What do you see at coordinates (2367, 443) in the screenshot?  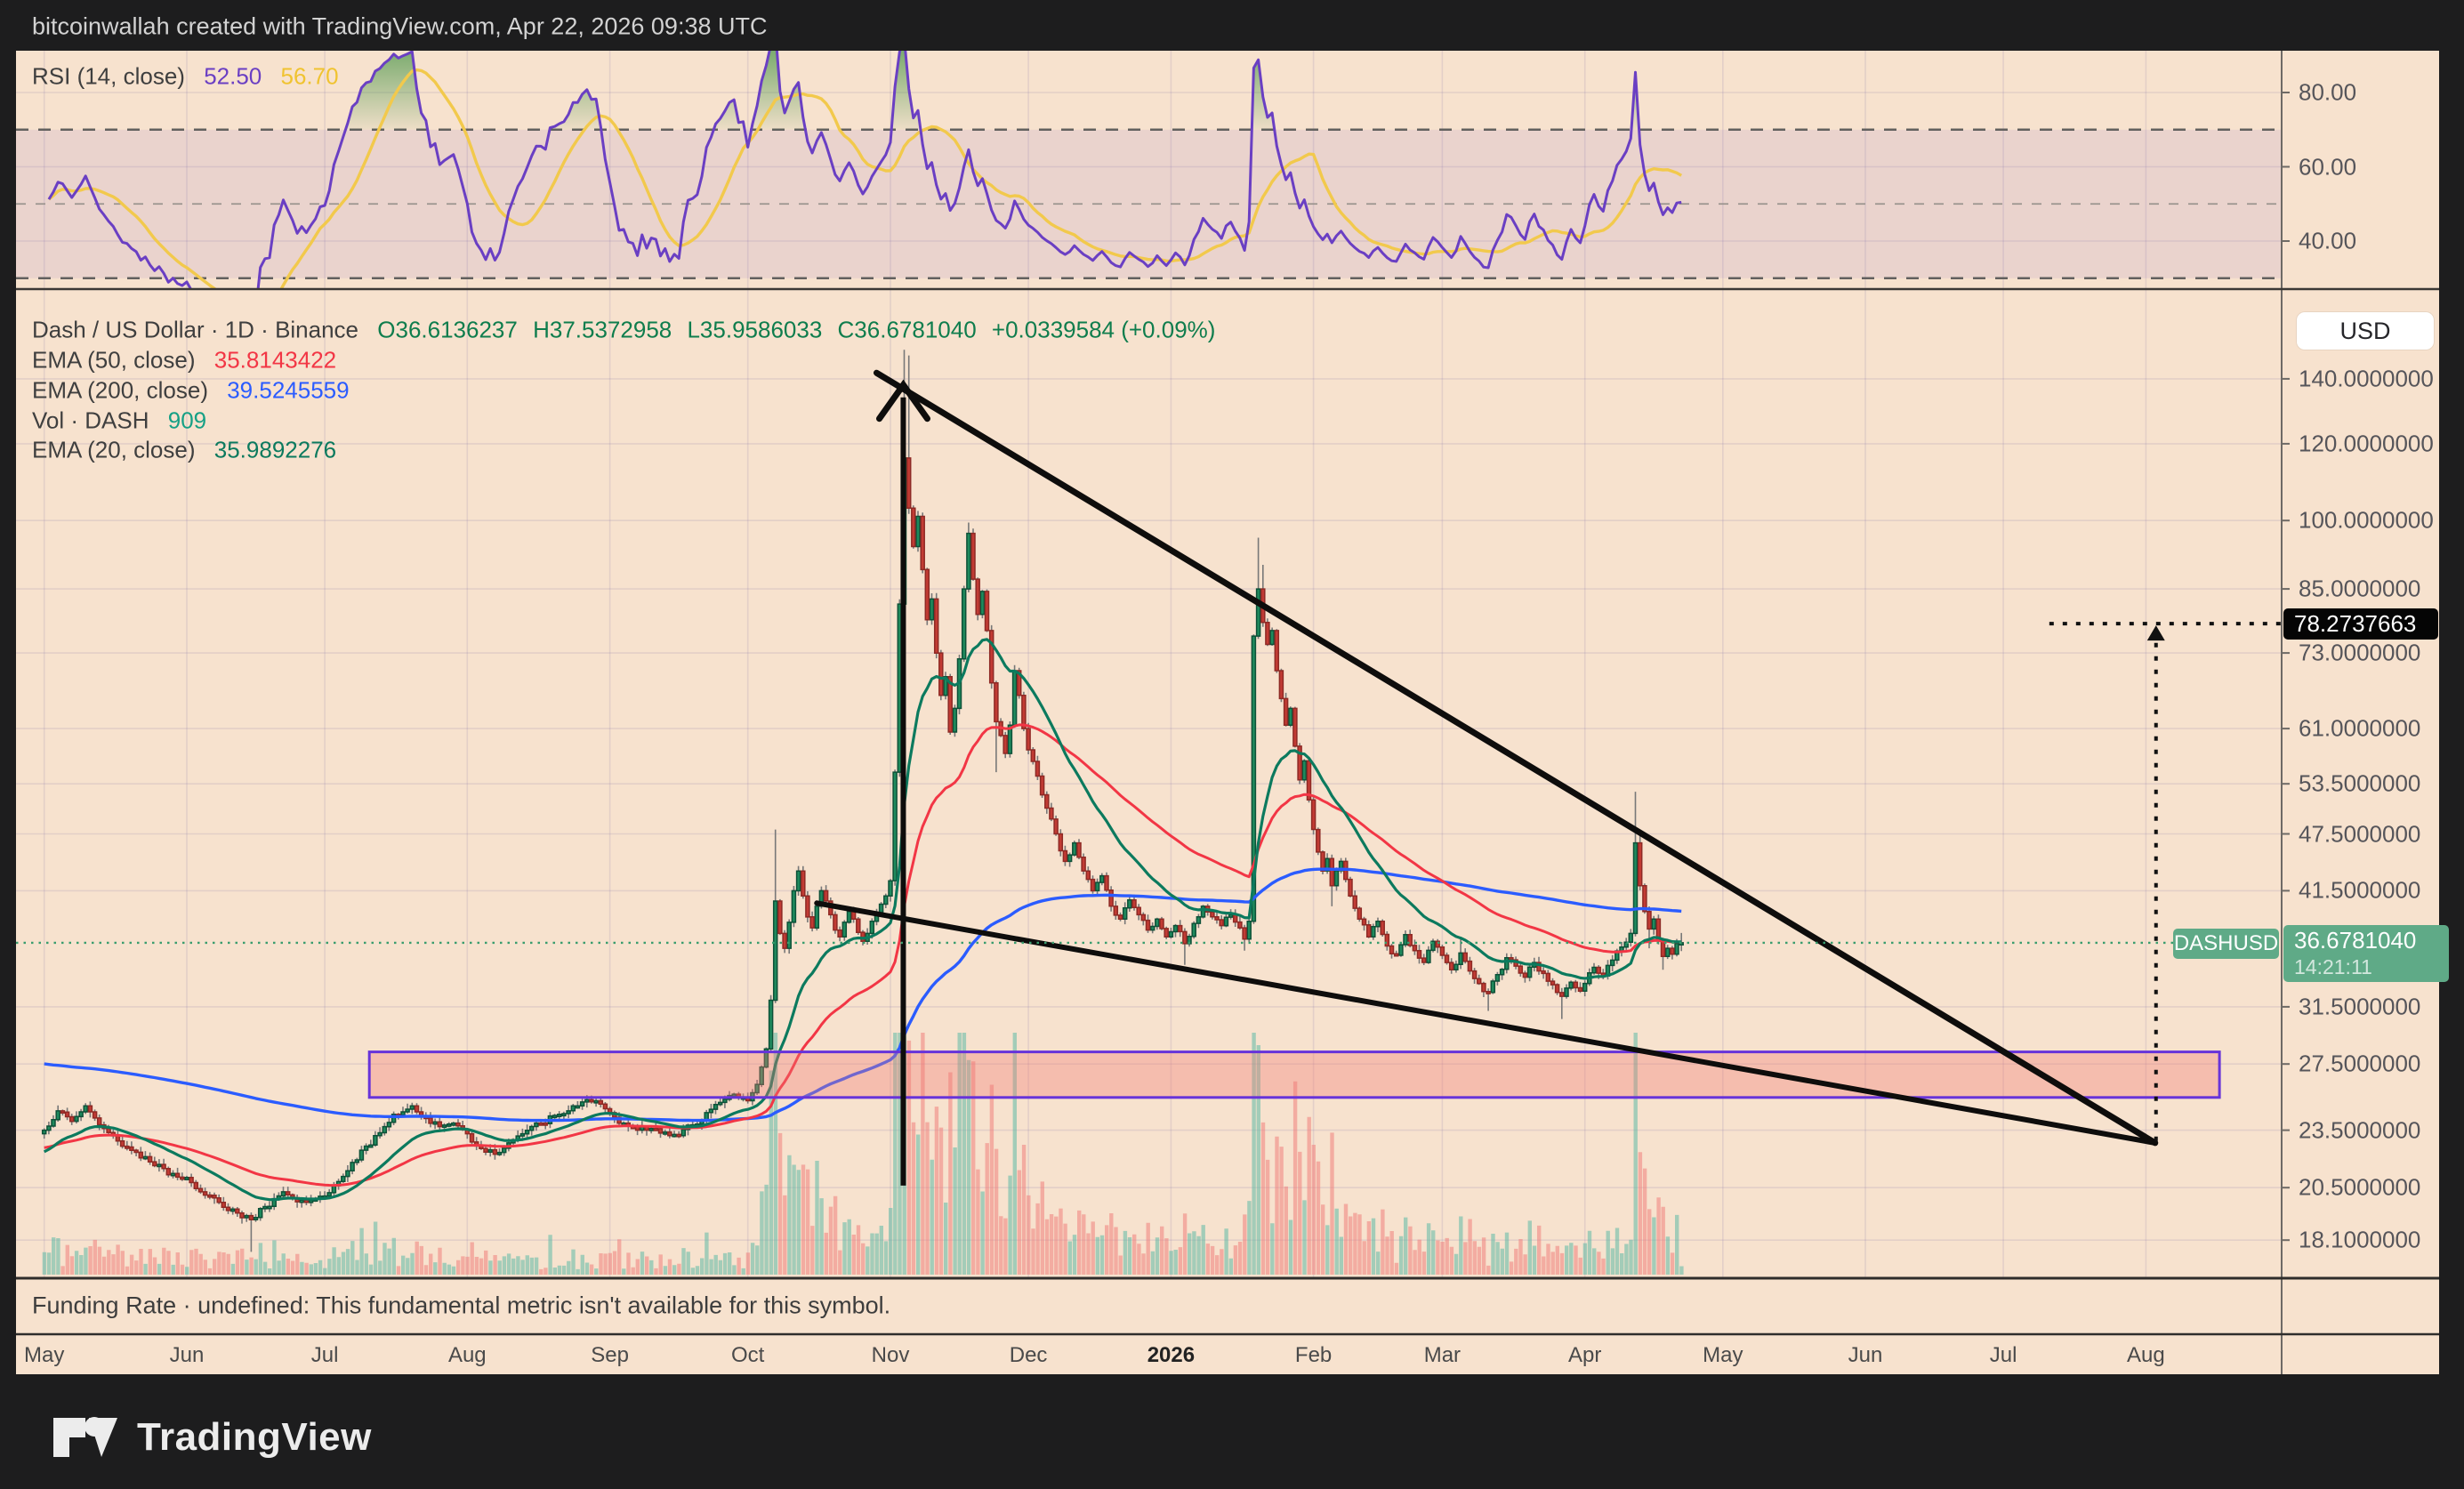 I see `price-axis-label: 120.0000000` at bounding box center [2367, 443].